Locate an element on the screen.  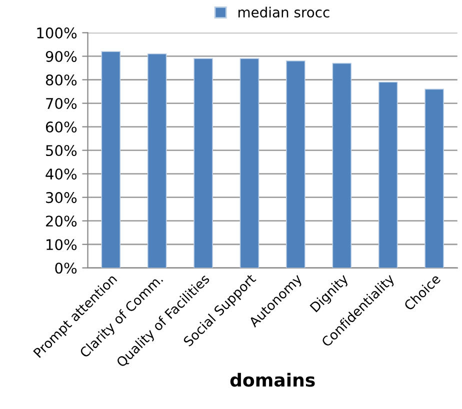
y-tick-label: 100% is located at coordinates (57, 32).